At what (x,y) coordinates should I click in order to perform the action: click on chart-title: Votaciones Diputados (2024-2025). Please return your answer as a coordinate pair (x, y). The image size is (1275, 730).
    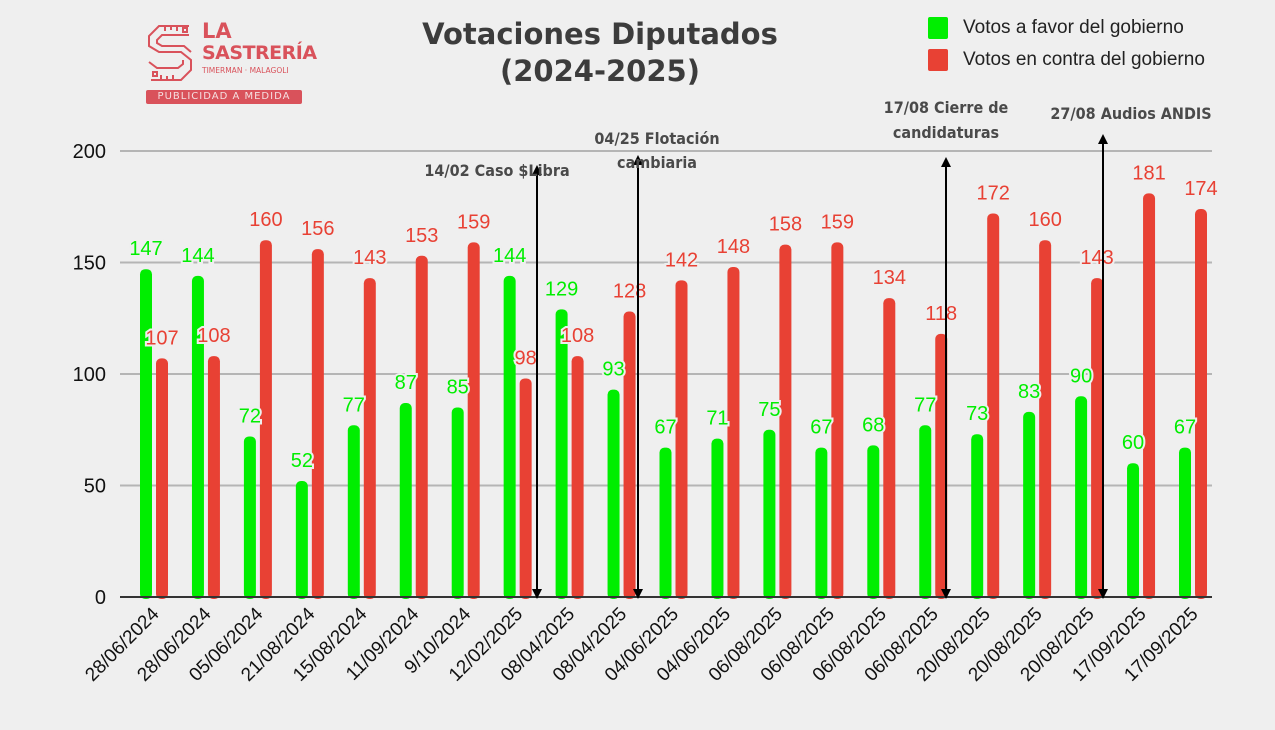
    Looking at the image, I should click on (600, 53).